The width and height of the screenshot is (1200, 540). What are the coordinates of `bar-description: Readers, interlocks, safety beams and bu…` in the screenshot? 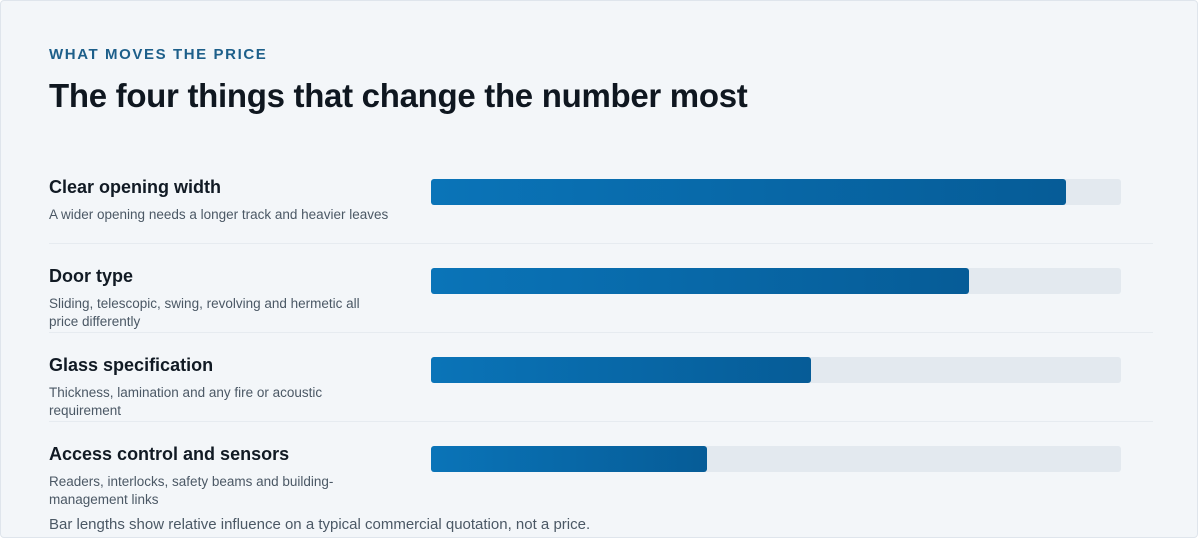 It's located at (191, 490).